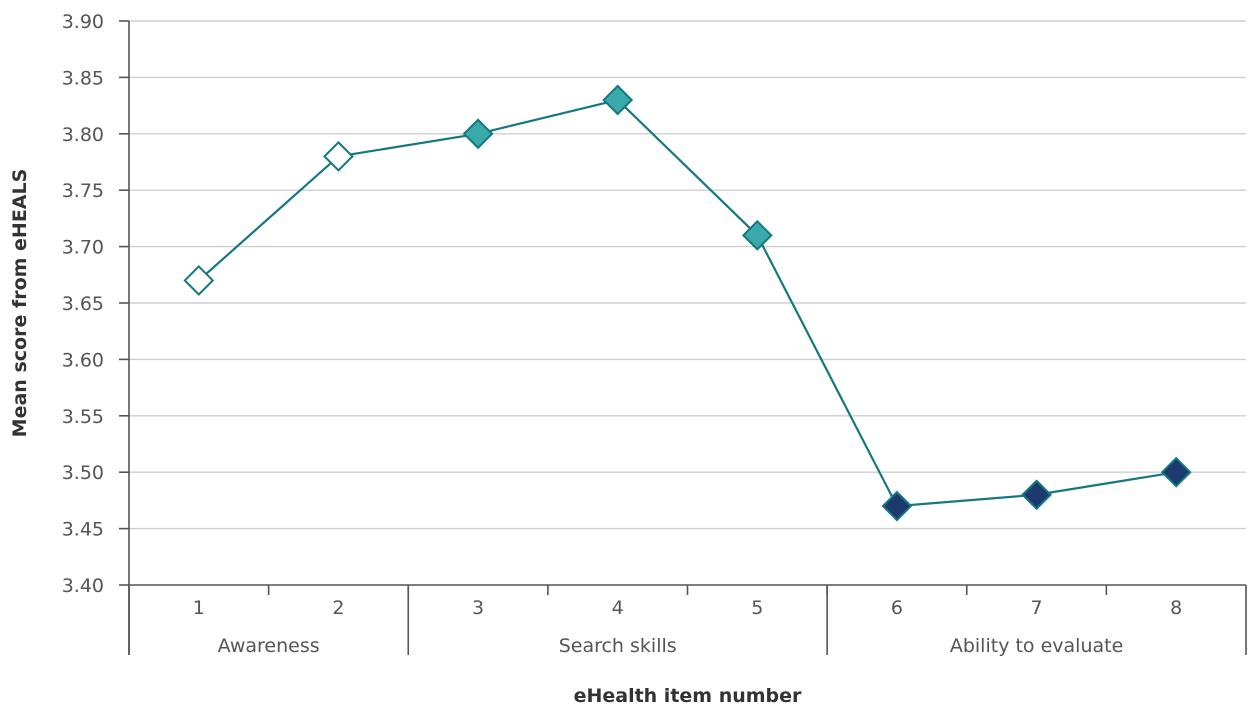 This screenshot has width=1250, height=707. What do you see at coordinates (20, 303) in the screenshot?
I see `y-axis-title: Mean score from eHEALS` at bounding box center [20, 303].